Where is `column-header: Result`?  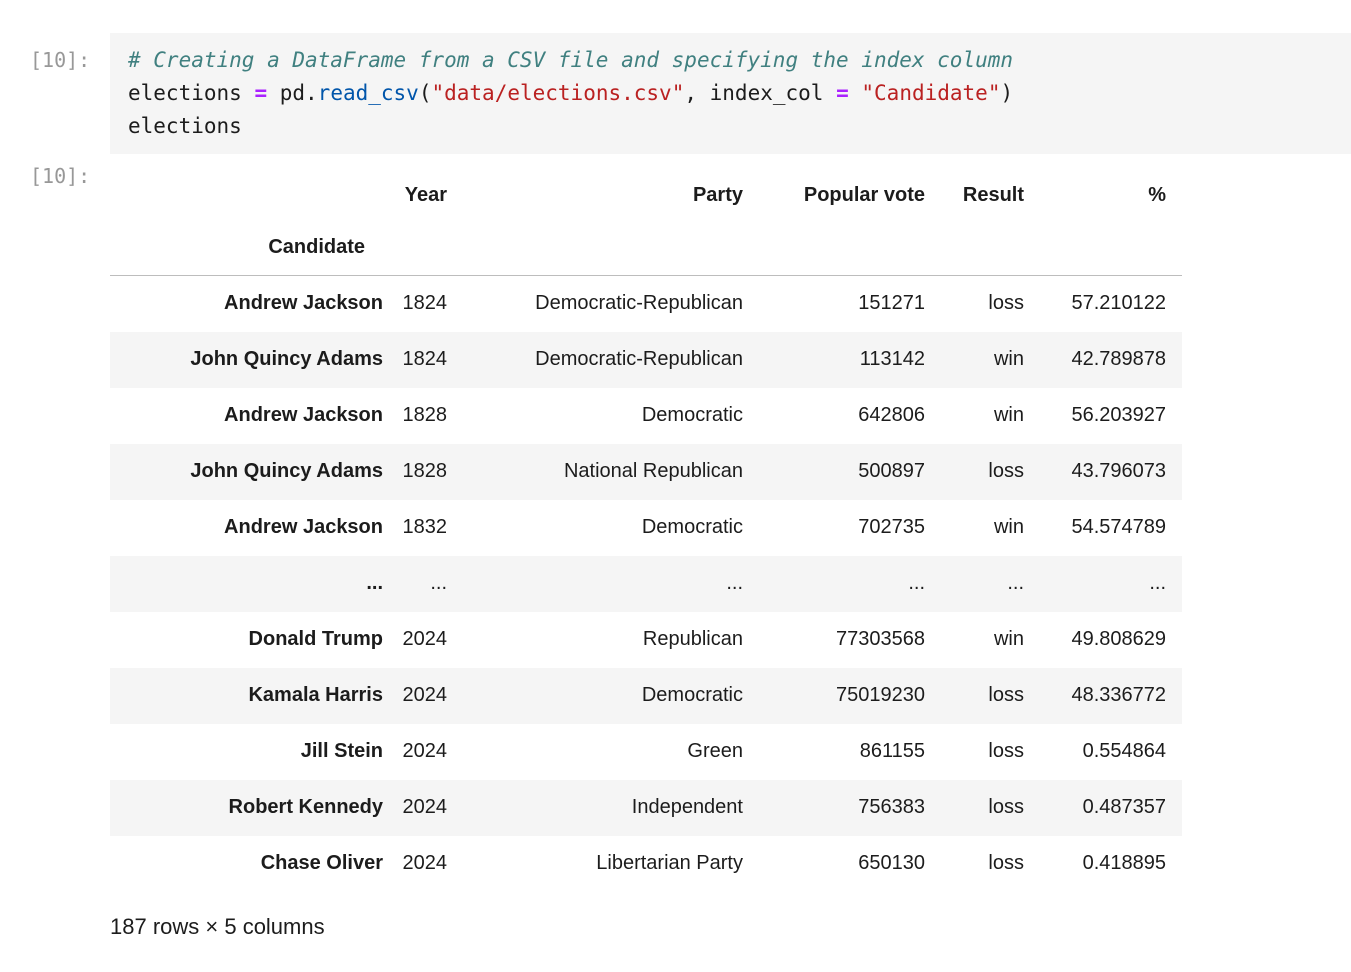 column-header: Result is located at coordinates (993, 194).